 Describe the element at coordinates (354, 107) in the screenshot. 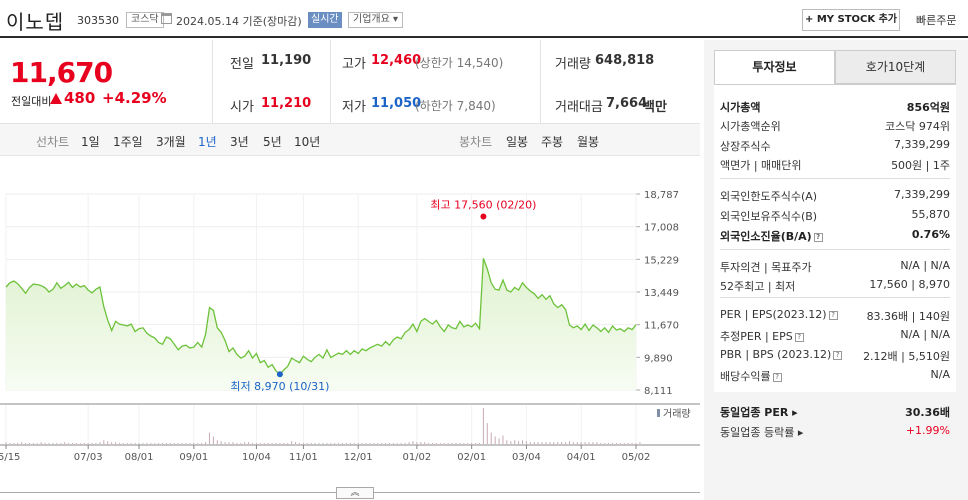

I see `low-label: 저가` at that location.